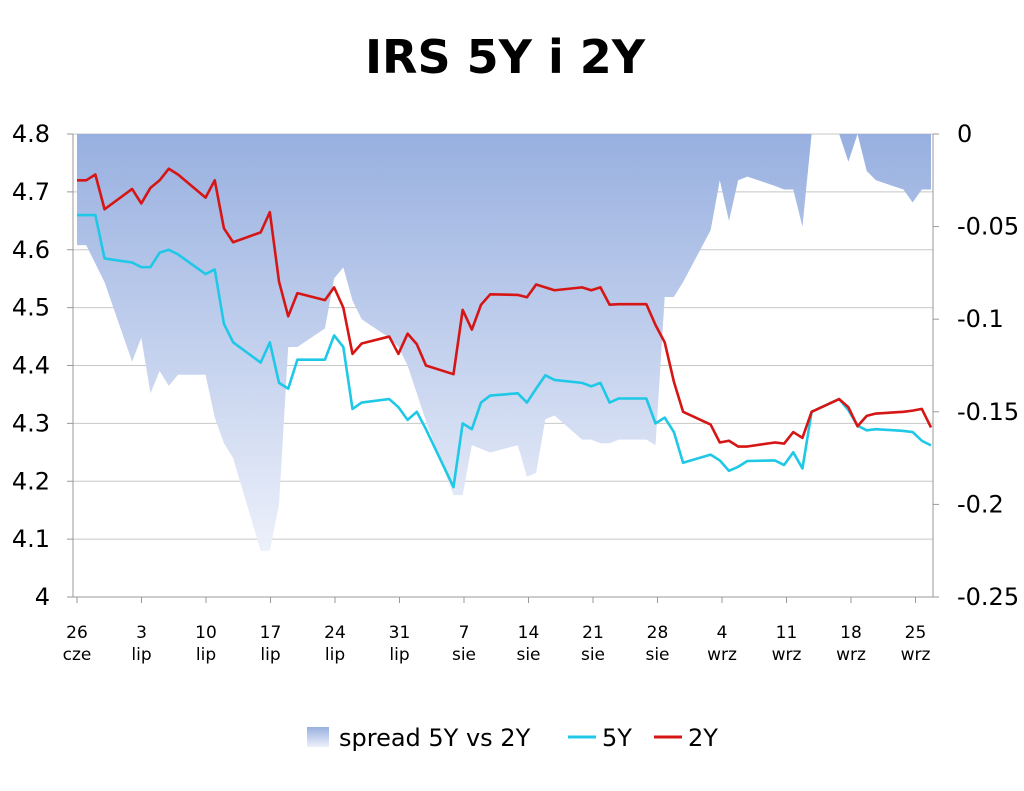  I want to click on x-tick-label: 24 lip, so click(335, 644).